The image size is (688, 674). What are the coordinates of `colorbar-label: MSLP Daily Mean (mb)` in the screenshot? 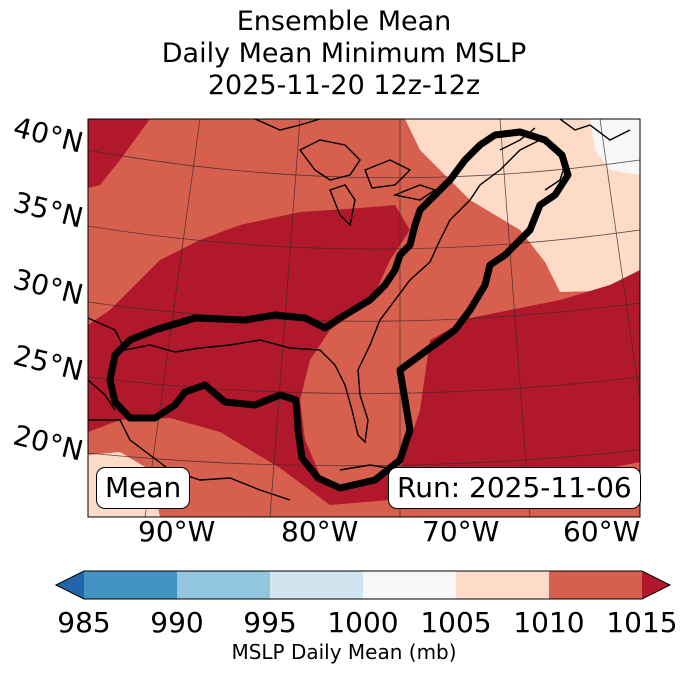 It's located at (344, 652).